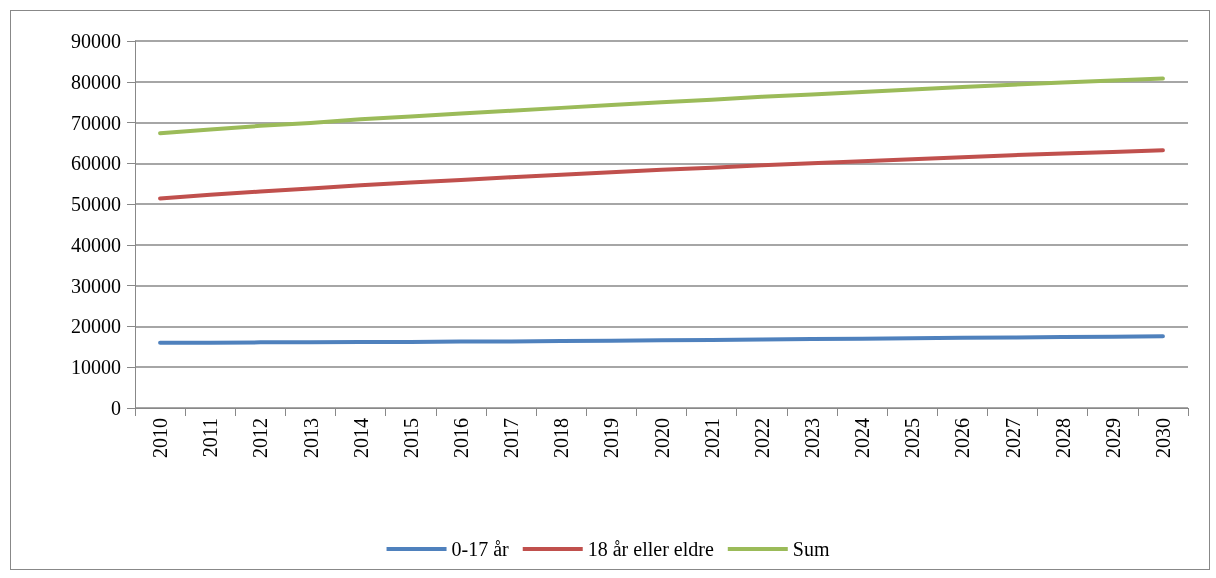 Image resolution: width=1216 pixels, height=578 pixels. I want to click on y-tick-label: 20000, so click(96, 326).